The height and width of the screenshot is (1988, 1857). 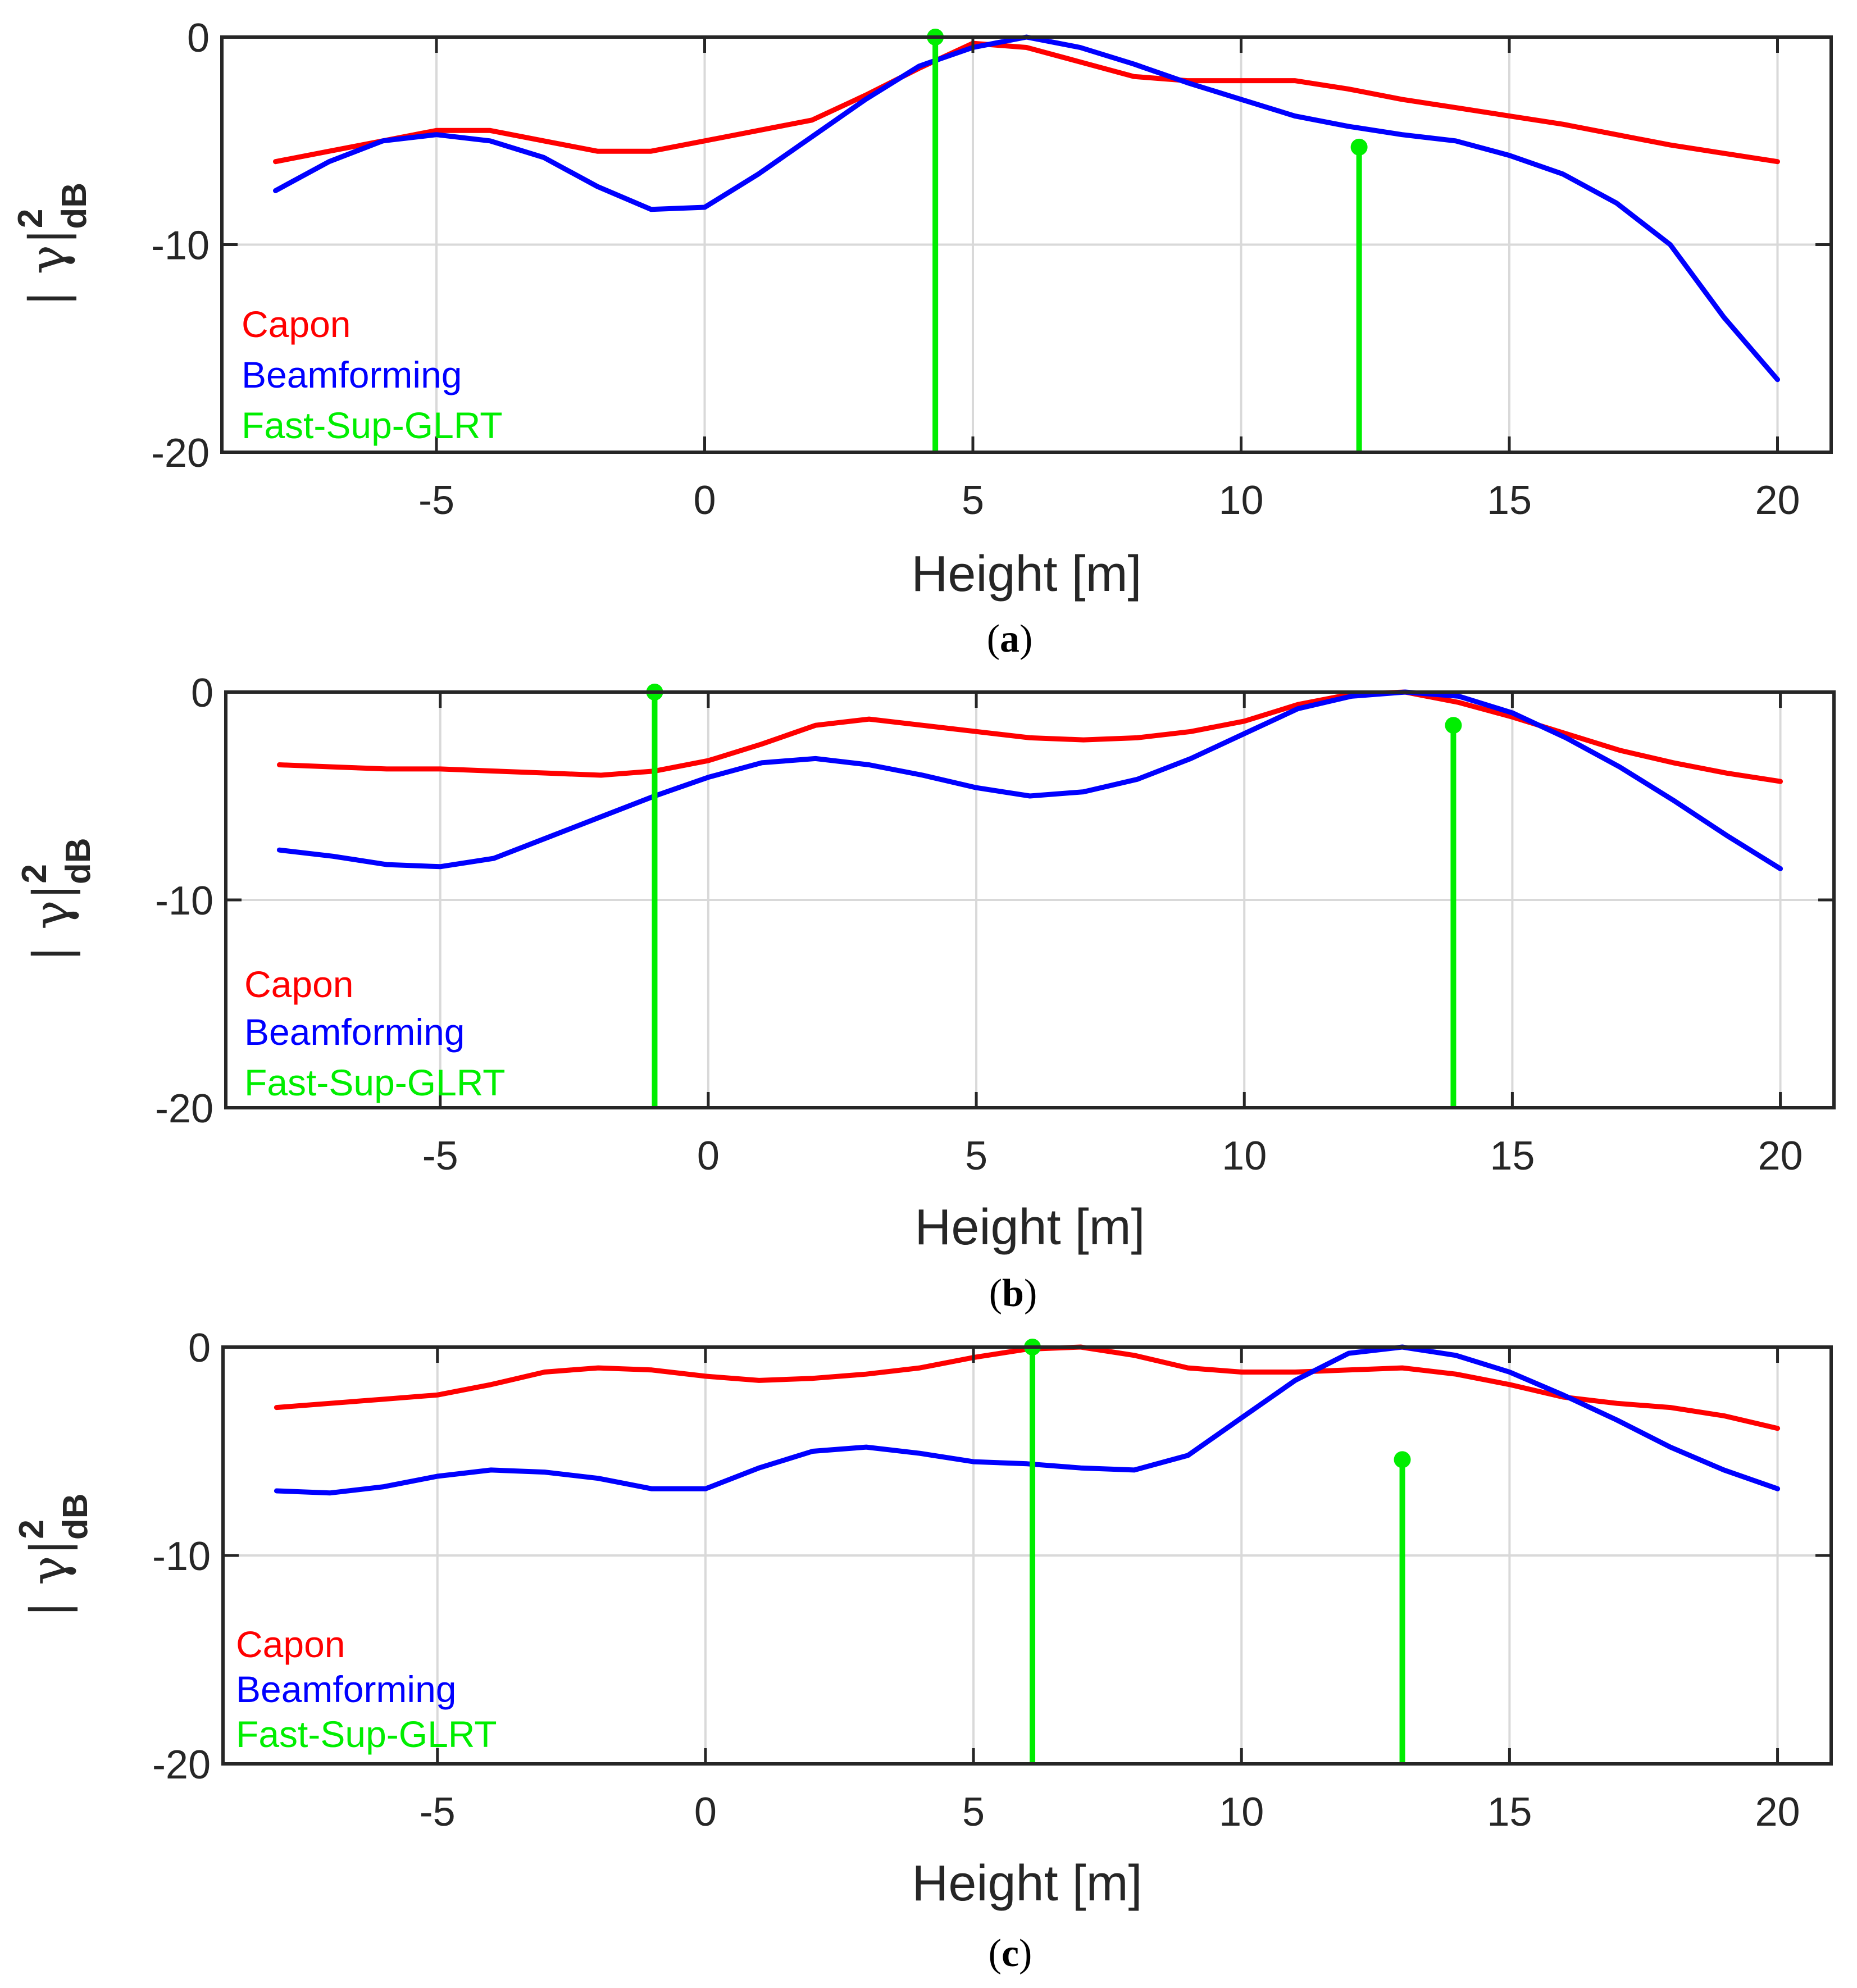 I want to click on panel-caption: (c), so click(x=1010, y=1954).